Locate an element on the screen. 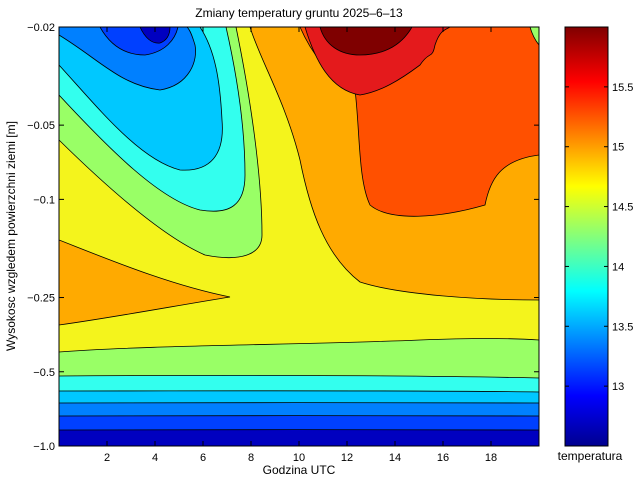  colorbar-tick-label: 15.5 is located at coordinates (622, 88).